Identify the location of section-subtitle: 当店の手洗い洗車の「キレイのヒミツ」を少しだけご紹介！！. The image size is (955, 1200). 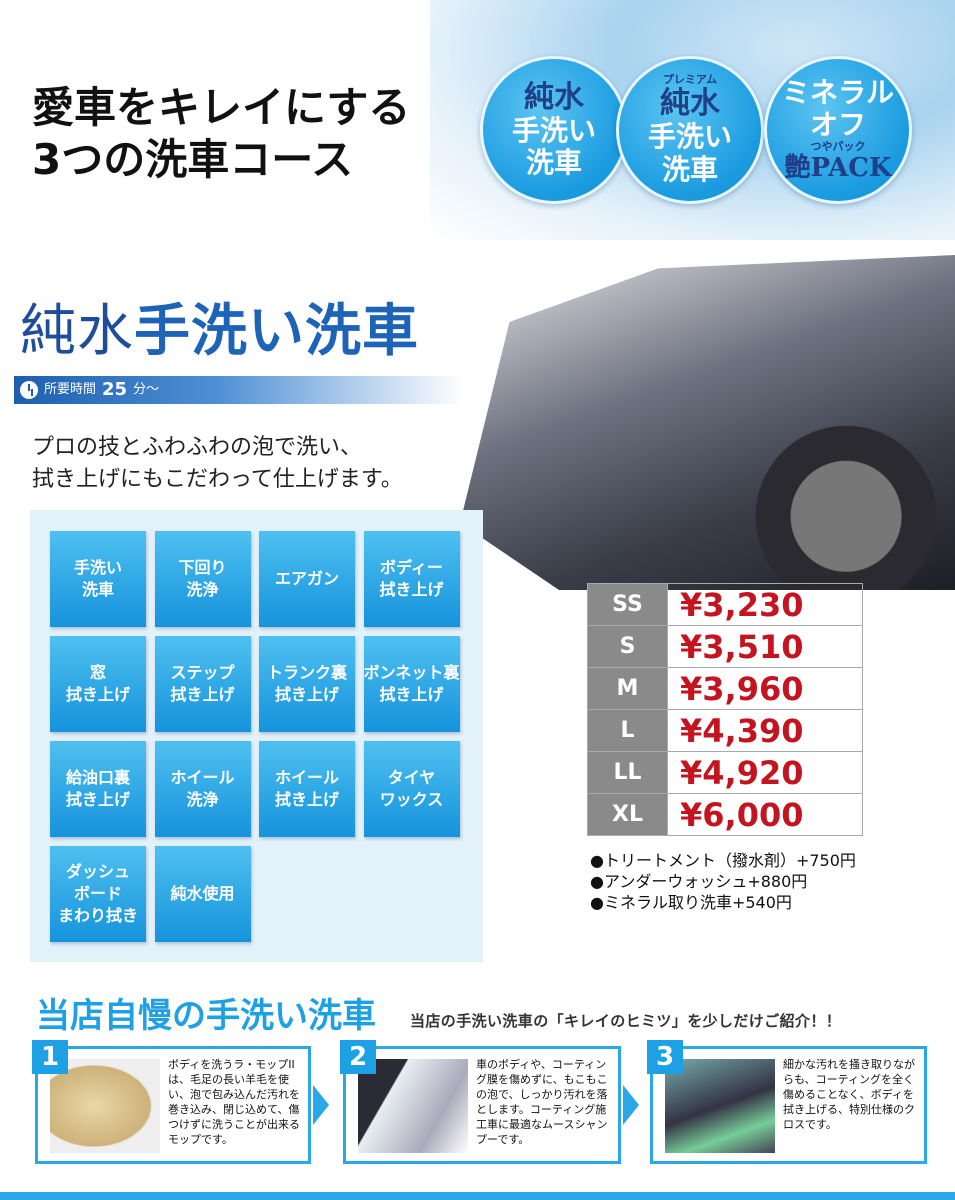
(626, 1021).